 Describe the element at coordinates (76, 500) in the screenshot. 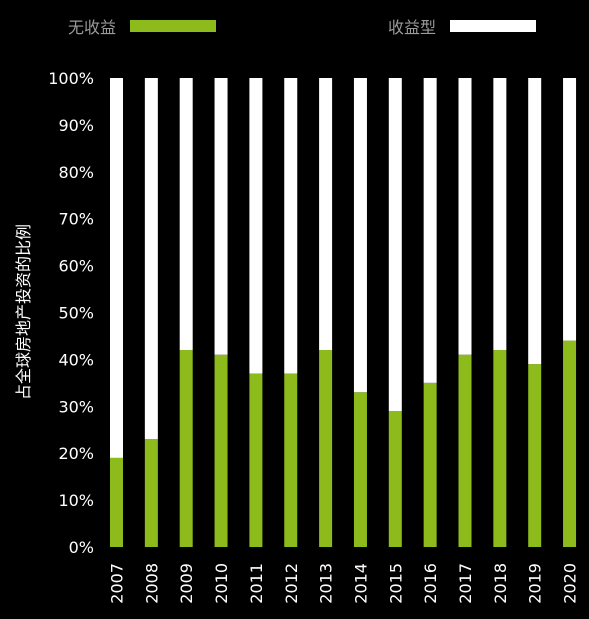

I see `y-tick-label: 10%` at that location.